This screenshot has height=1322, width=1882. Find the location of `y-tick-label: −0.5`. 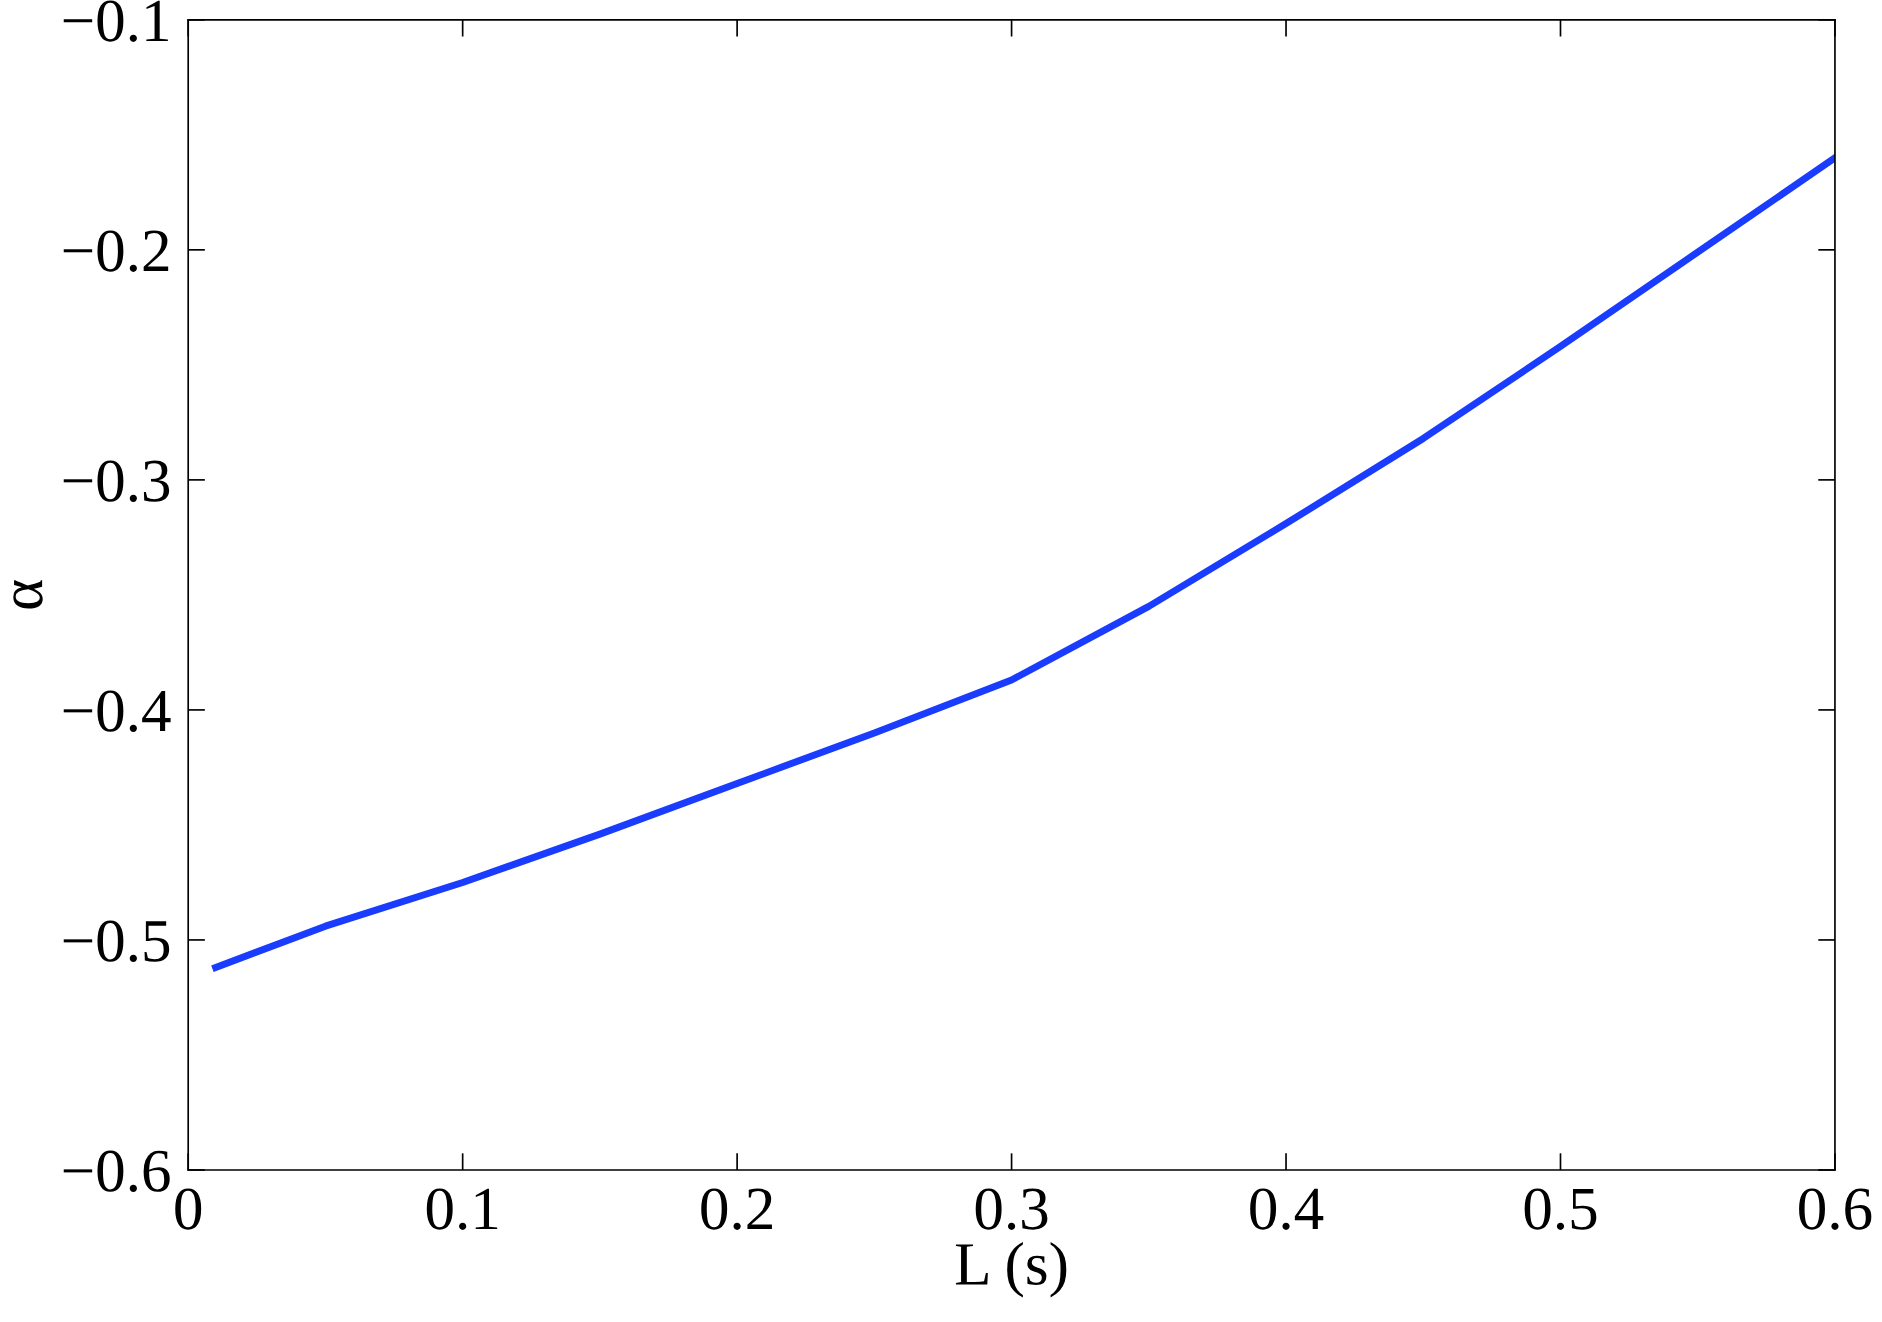

y-tick-label: −0.5 is located at coordinates (116, 941).